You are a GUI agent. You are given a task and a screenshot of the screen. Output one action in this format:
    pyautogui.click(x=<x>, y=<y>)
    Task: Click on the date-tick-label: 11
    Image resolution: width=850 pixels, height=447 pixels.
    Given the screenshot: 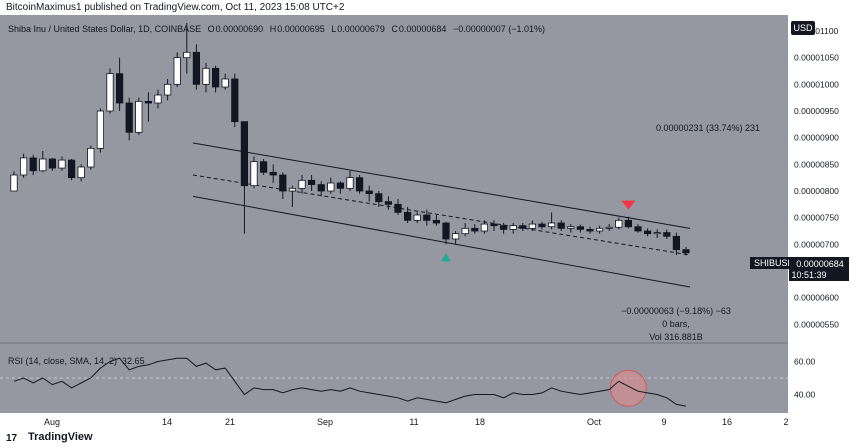 What is the action you would take?
    pyautogui.click(x=413, y=422)
    